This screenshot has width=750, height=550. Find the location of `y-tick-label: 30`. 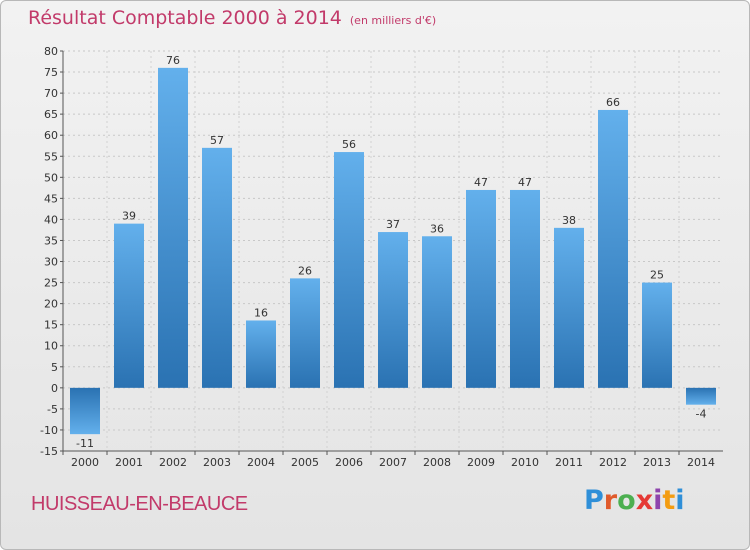

y-tick-label: 30 is located at coordinates (51, 262).